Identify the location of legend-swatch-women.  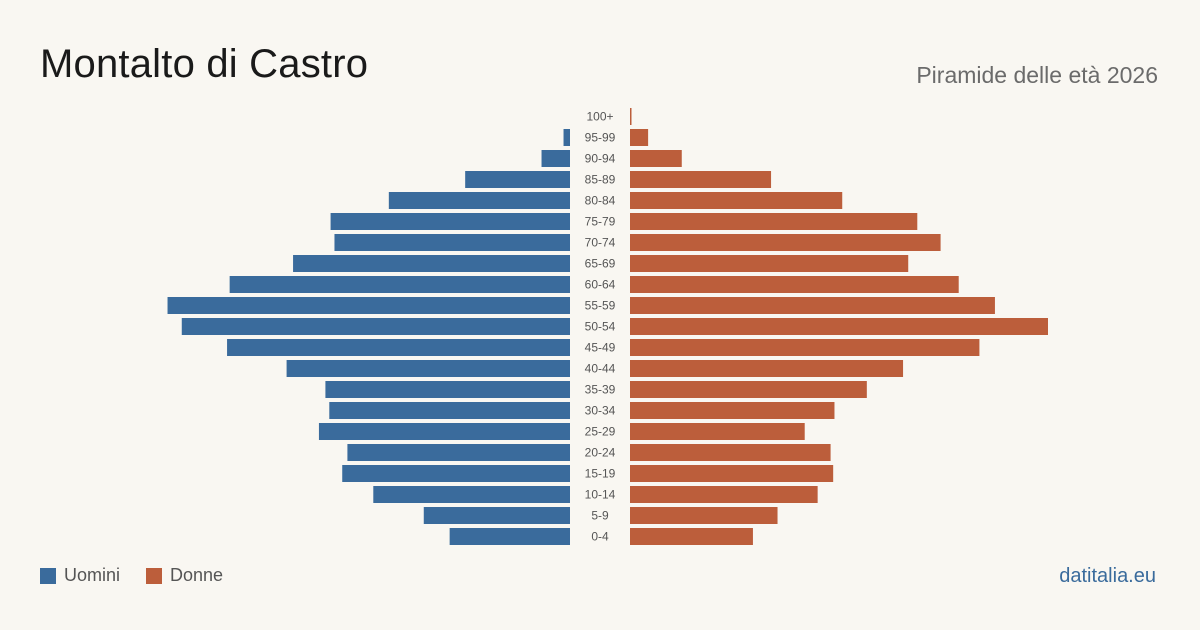
(154, 575).